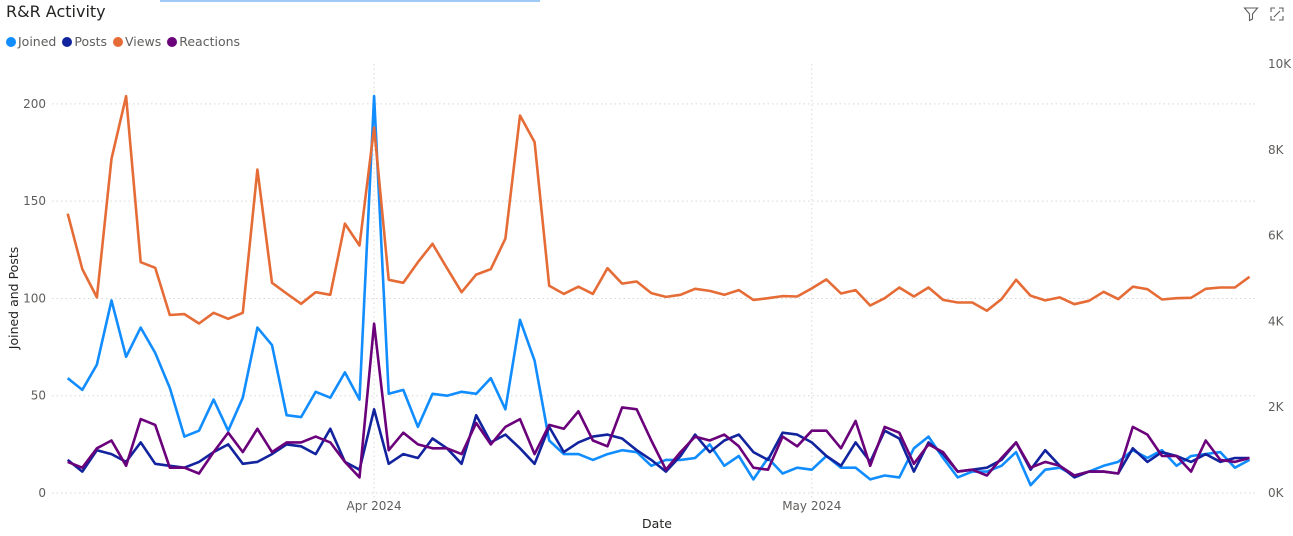  I want to click on legend: Joined Posts Views Reactions, so click(123, 41).